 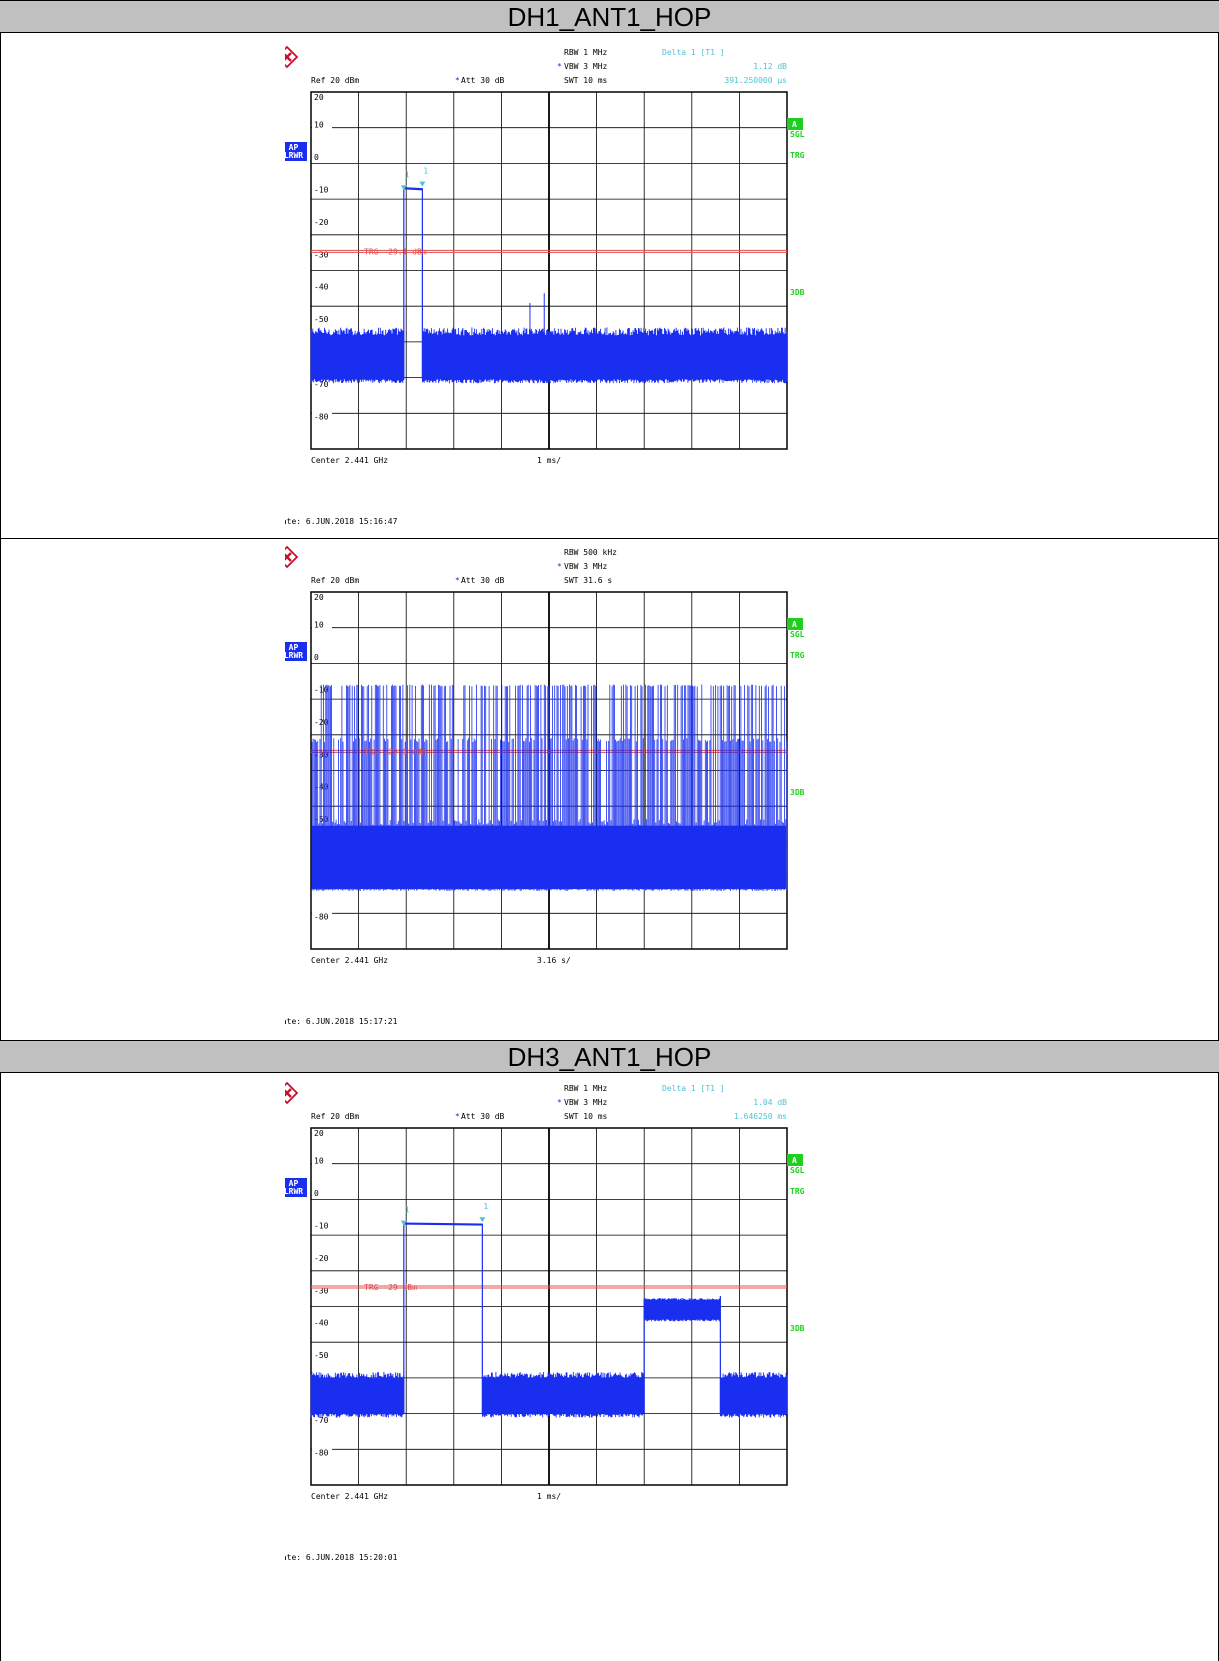 I want to click on y-tick-label: -70, so click(x=321, y=384).